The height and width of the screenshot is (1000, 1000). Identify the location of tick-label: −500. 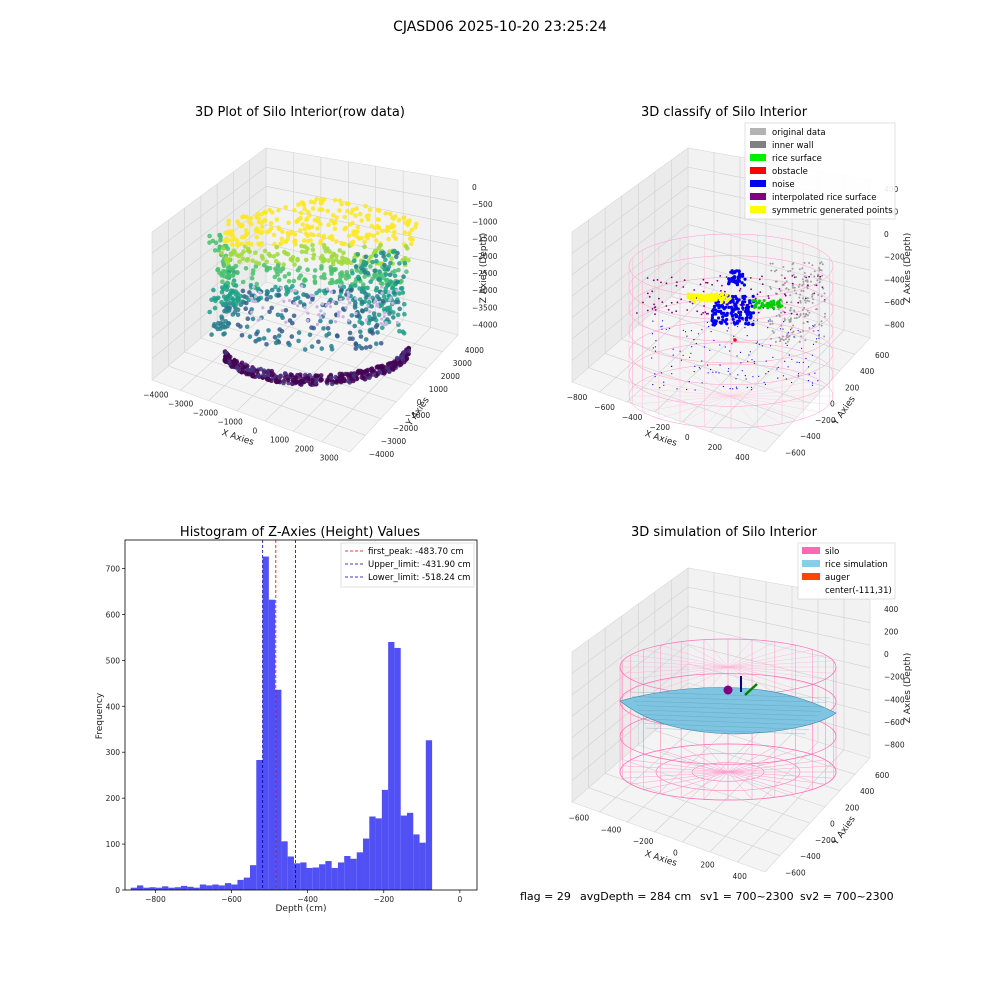
(482, 204).